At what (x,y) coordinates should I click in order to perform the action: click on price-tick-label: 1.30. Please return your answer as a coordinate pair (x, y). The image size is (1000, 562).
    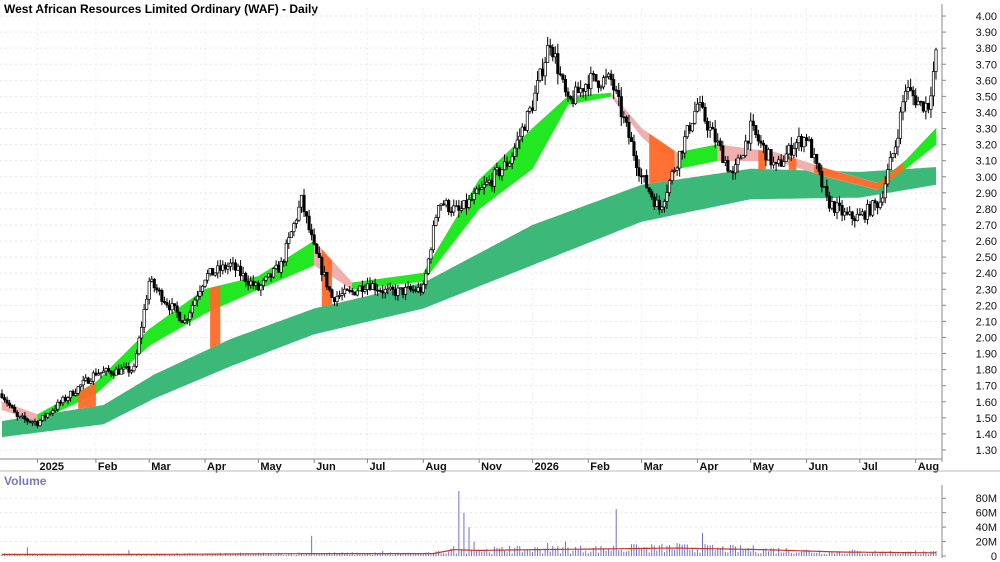
    Looking at the image, I should click on (986, 451).